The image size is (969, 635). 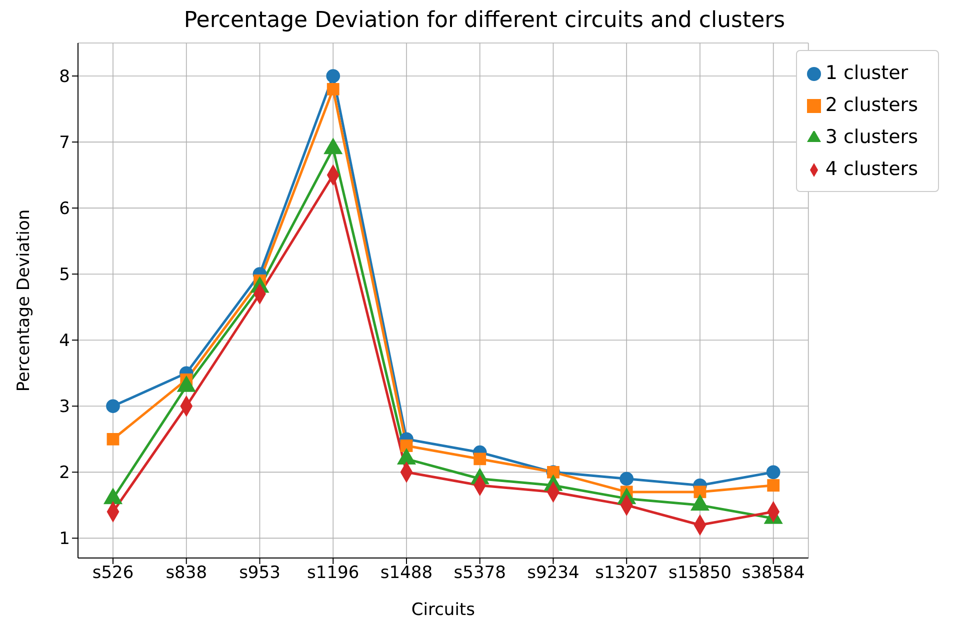 I want to click on x-tick-label: s5378, so click(x=480, y=573).